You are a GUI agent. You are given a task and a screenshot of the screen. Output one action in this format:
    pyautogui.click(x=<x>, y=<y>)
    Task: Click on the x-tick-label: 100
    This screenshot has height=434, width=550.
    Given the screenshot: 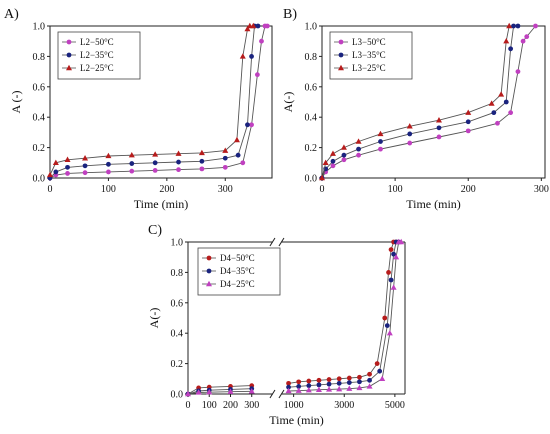 What is the action you would take?
    pyautogui.click(x=395, y=189)
    